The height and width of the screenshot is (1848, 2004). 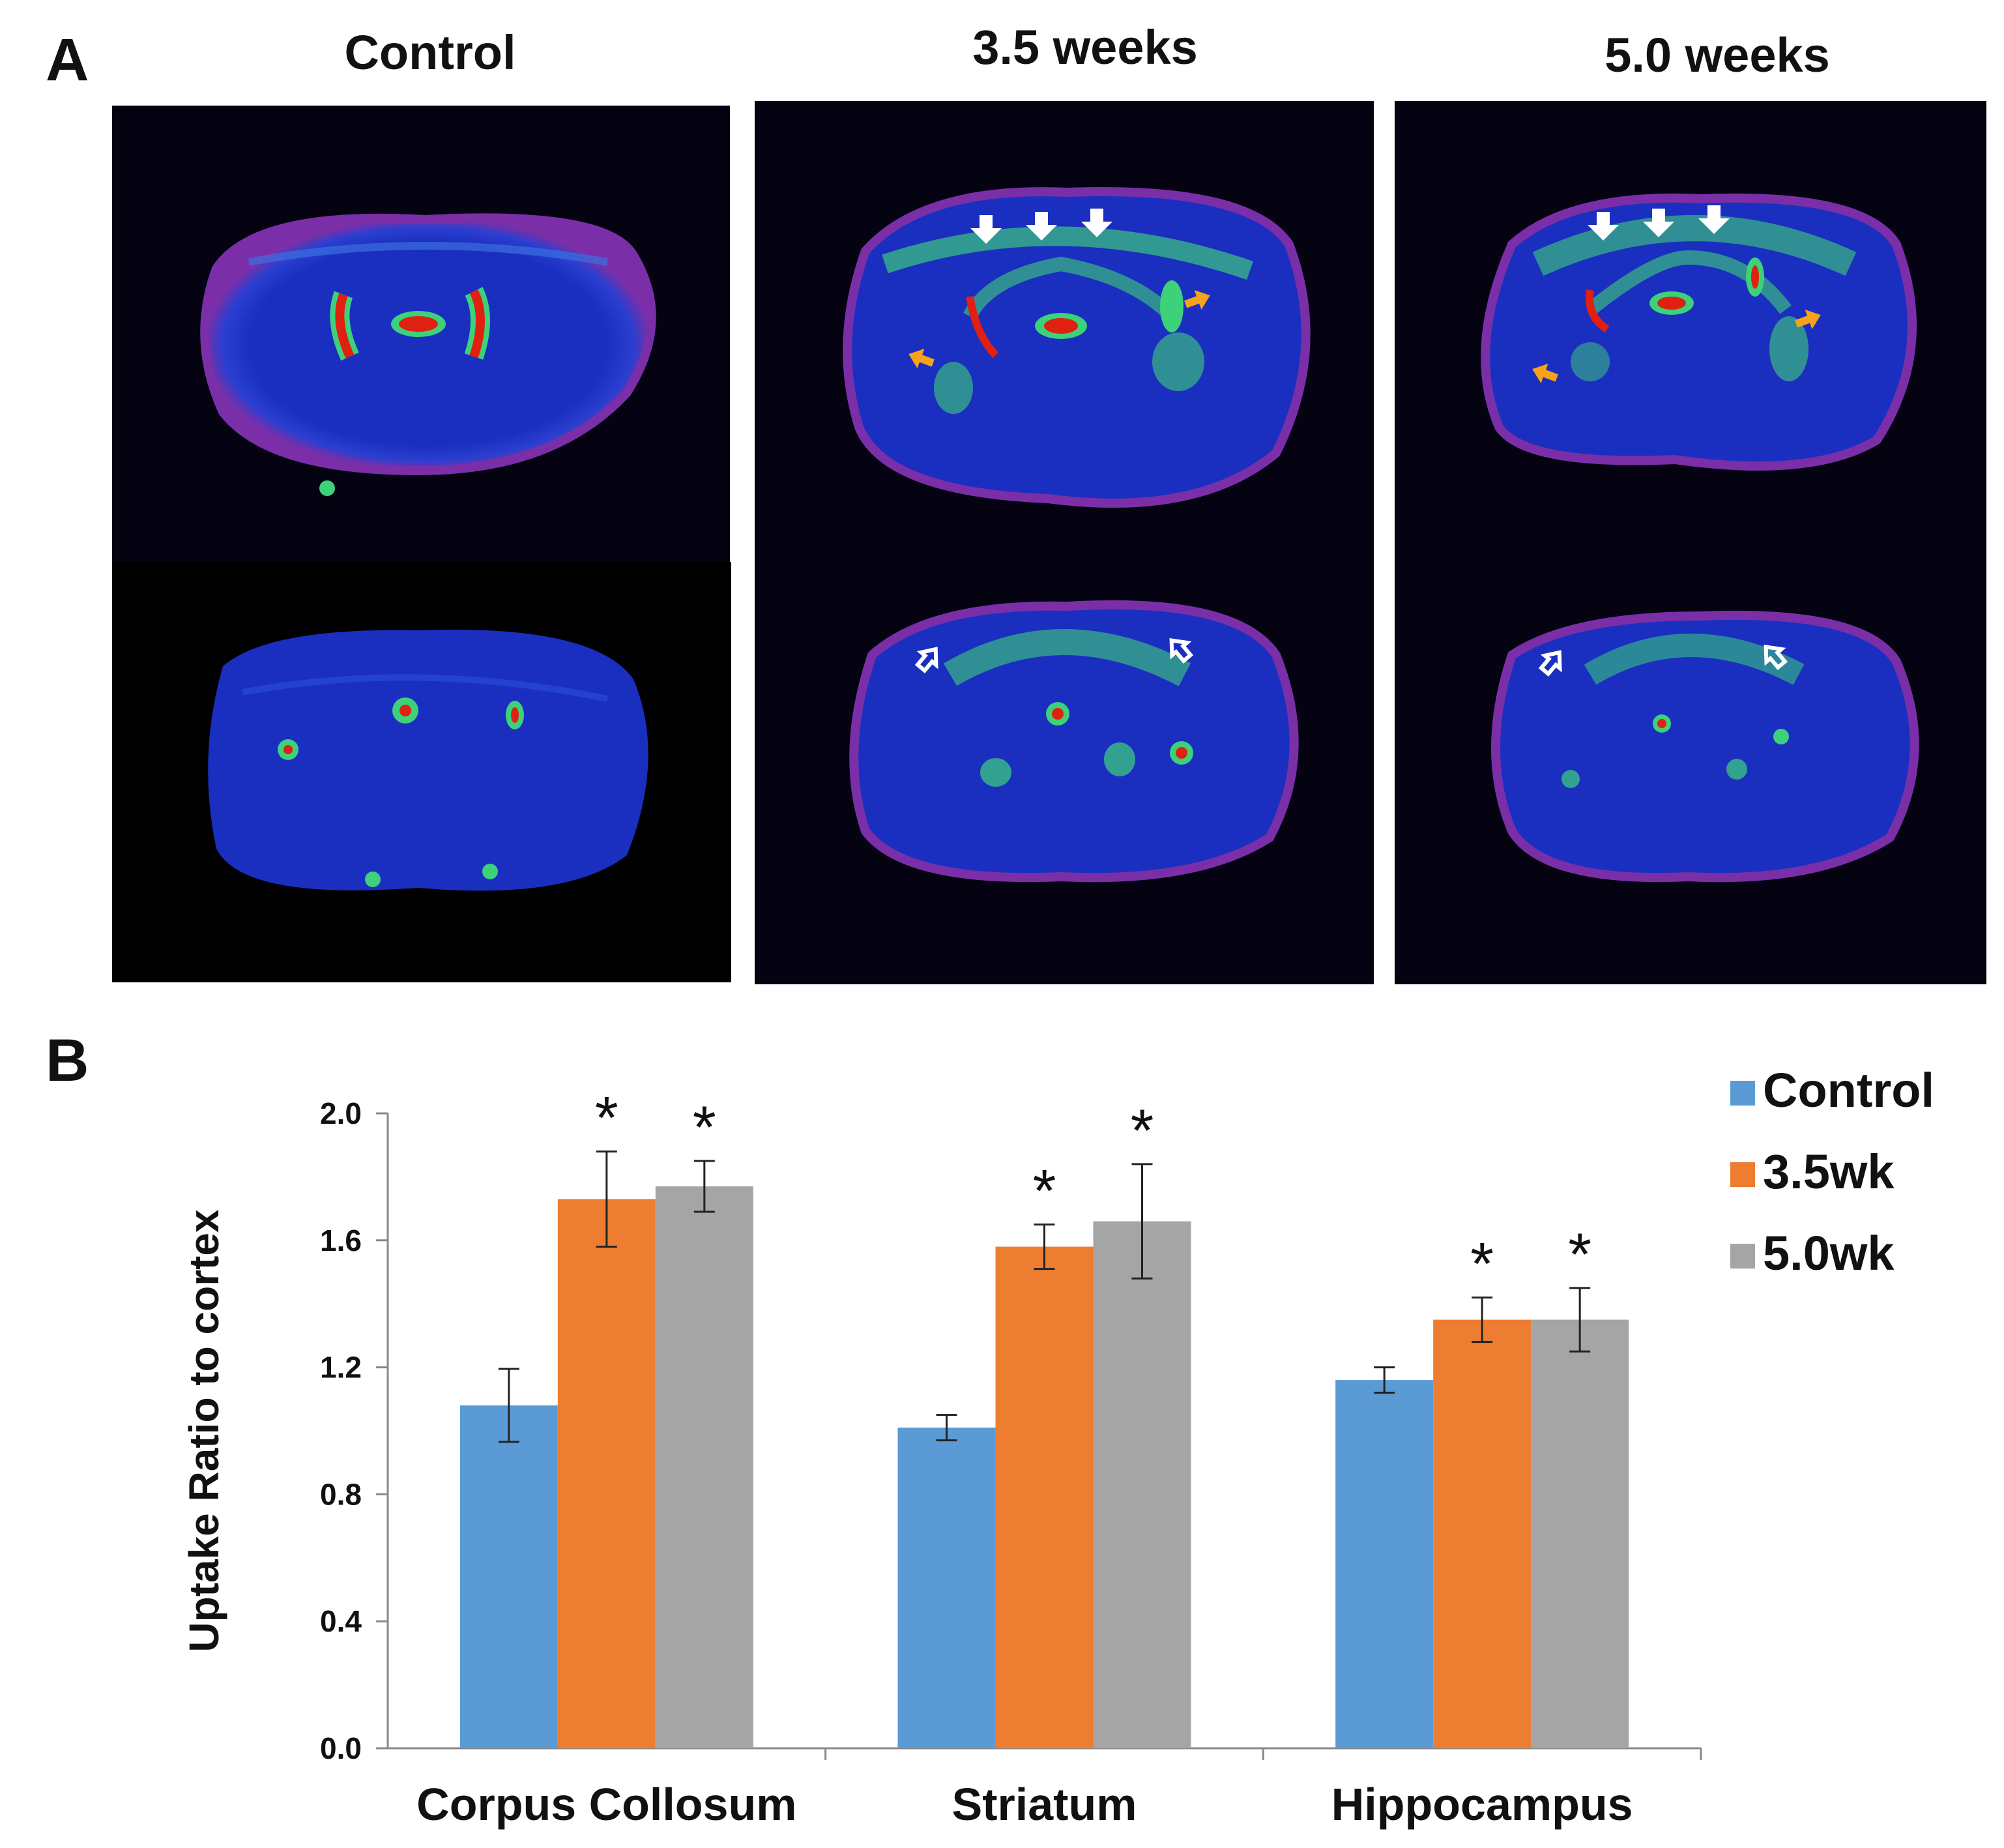 I want to click on scan-control-bottom, so click(x=422, y=772).